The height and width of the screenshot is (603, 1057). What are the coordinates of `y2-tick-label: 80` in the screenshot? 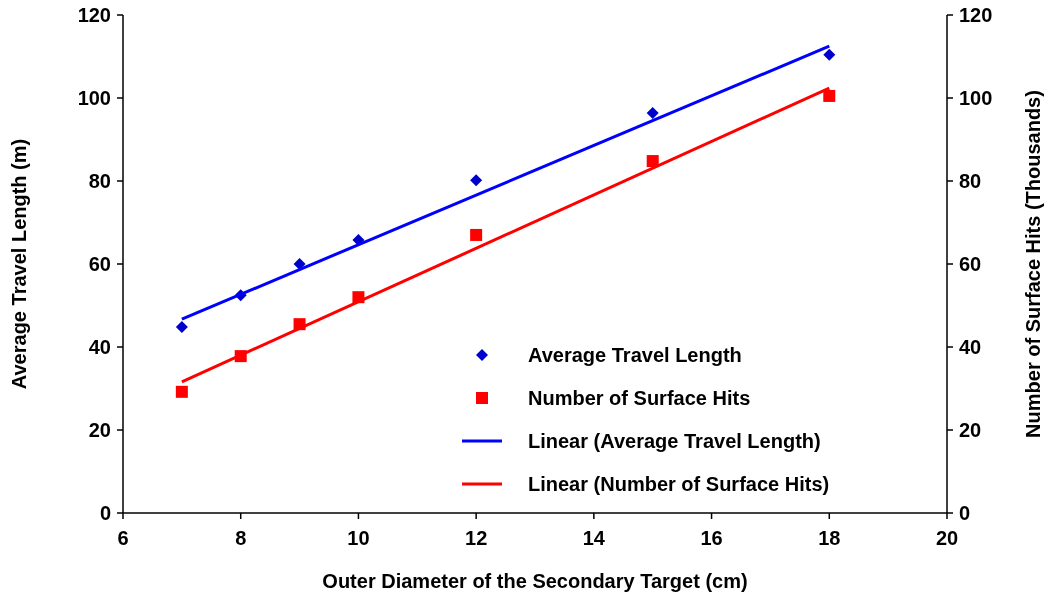 It's located at (970, 181).